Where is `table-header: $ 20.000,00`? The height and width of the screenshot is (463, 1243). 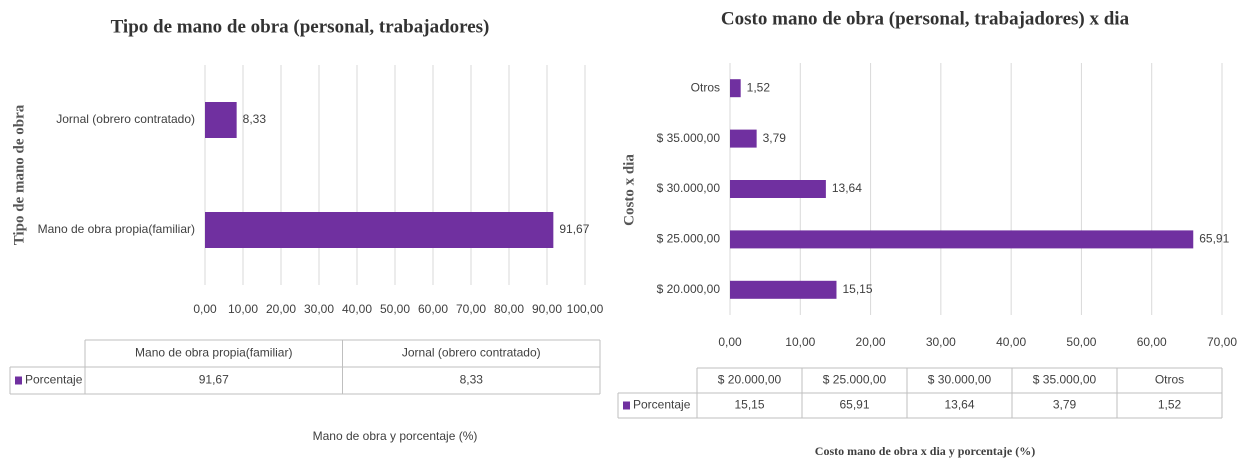
table-header: $ 20.000,00 is located at coordinates (750, 380).